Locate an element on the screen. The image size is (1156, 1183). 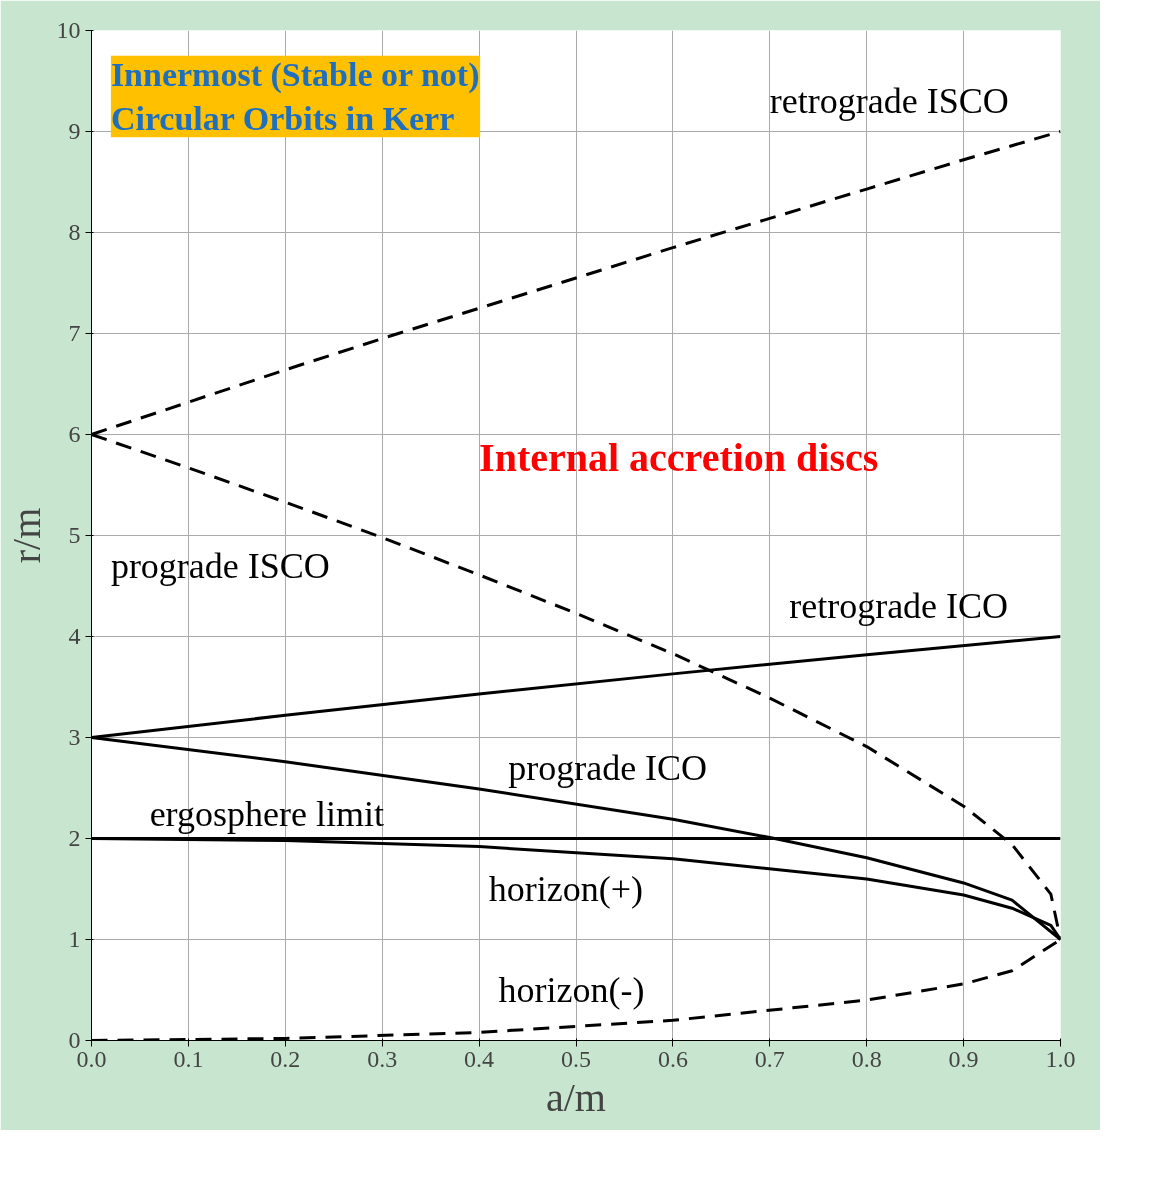
x-tick-label: 1.0 is located at coordinates (1060, 1058).